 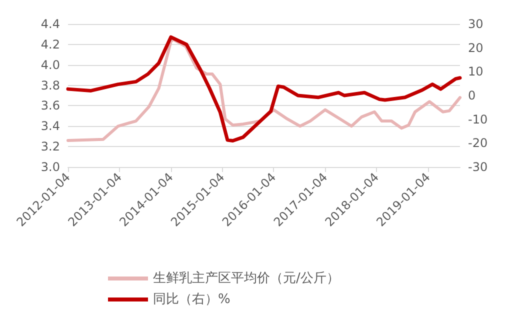 I want to click on y-tick-label: 4.0, so click(x=50, y=65).